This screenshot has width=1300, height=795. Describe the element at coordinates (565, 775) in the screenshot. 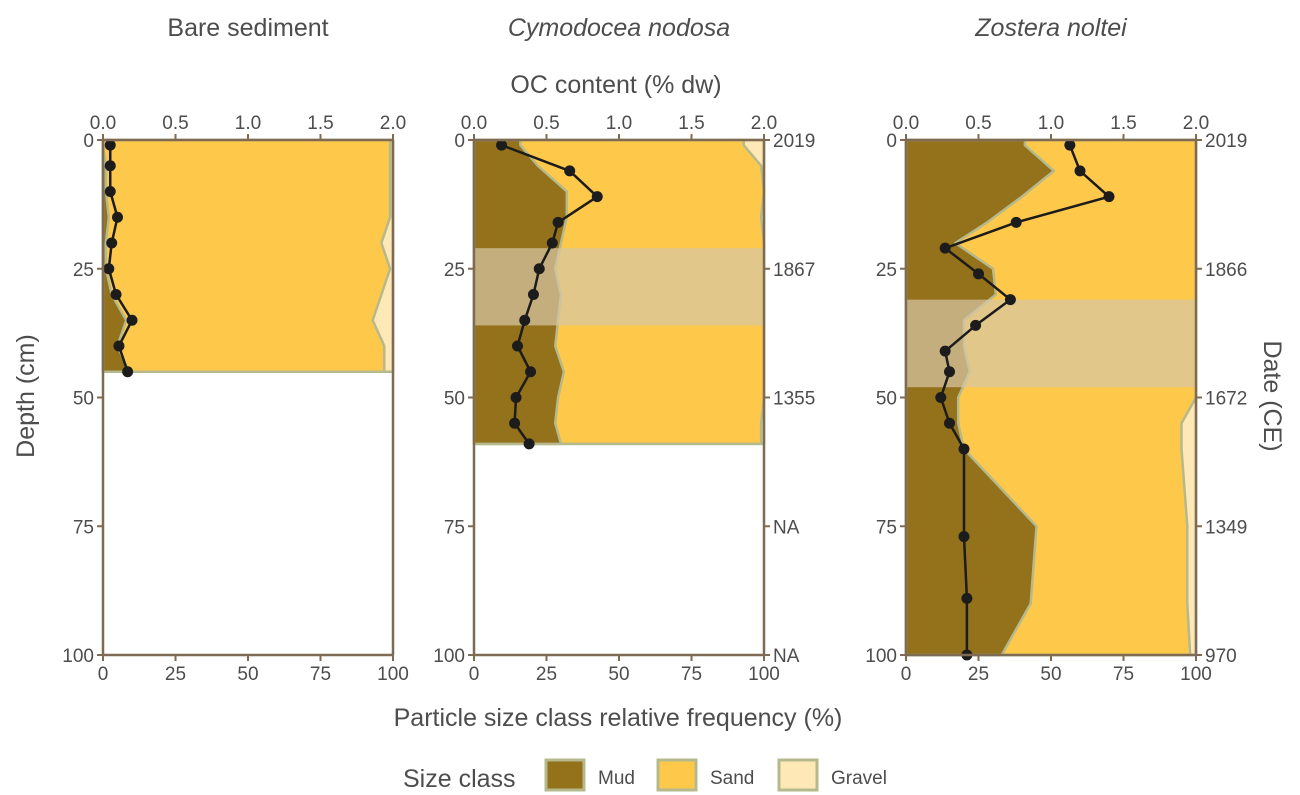

I see `legend-swatch-mud` at that location.